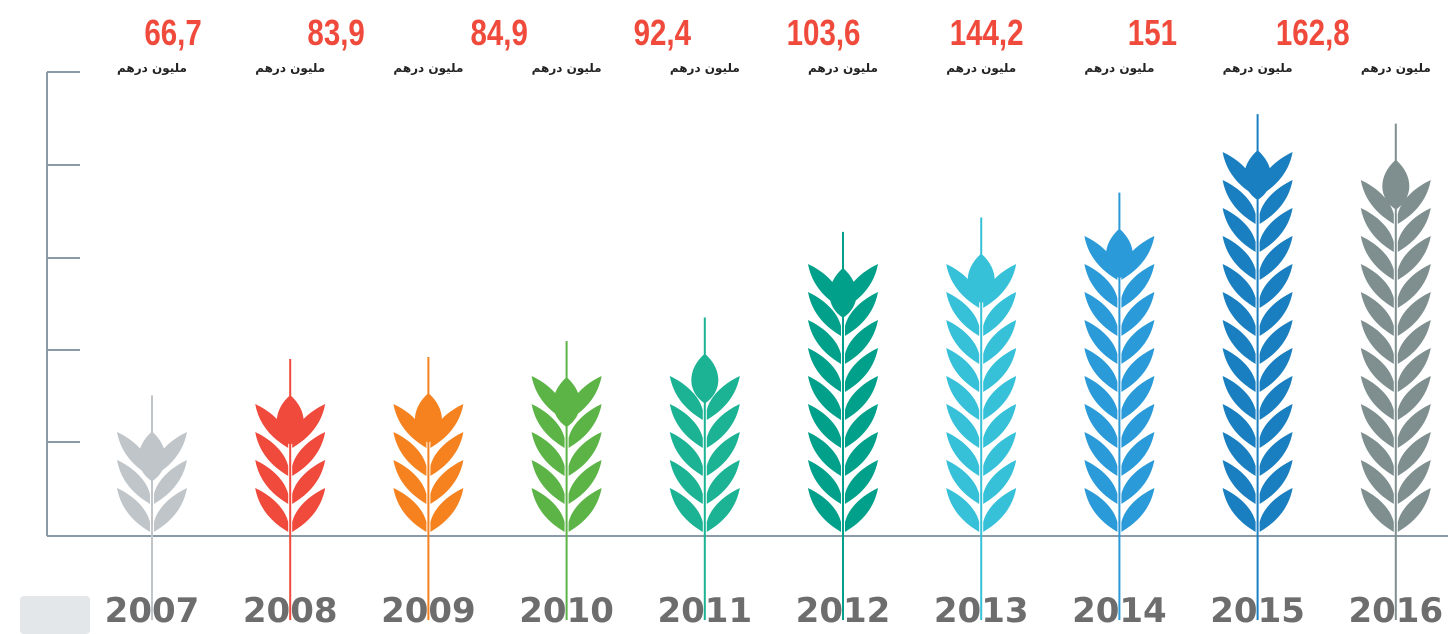 This screenshot has width=1448, height=634. Describe the element at coordinates (705, 378) in the screenshot. I see `grain` at that location.